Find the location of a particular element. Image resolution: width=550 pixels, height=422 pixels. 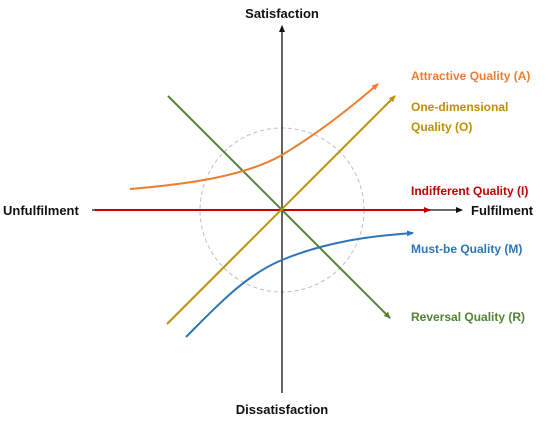

must-be-quality-curve is located at coordinates (299, 284).